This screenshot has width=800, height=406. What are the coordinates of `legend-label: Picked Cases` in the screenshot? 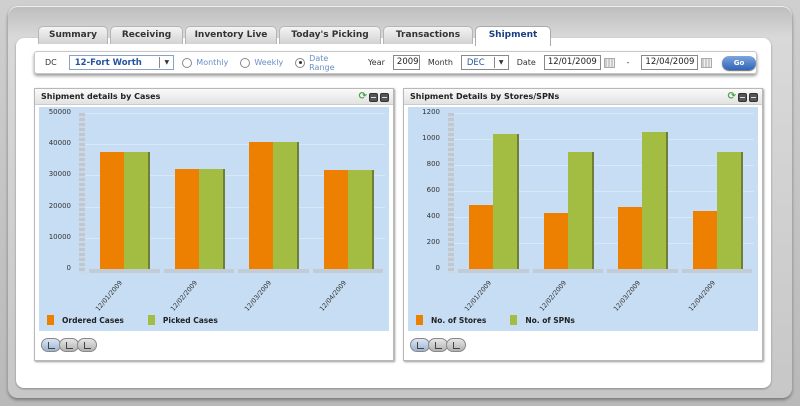 It's located at (190, 320).